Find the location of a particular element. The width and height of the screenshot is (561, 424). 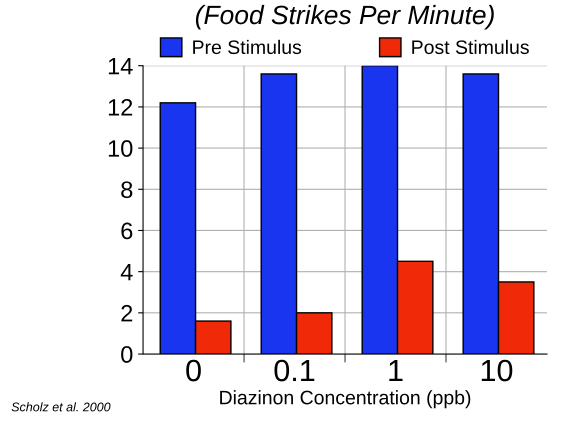

x-tick-label: 10 is located at coordinates (497, 371).